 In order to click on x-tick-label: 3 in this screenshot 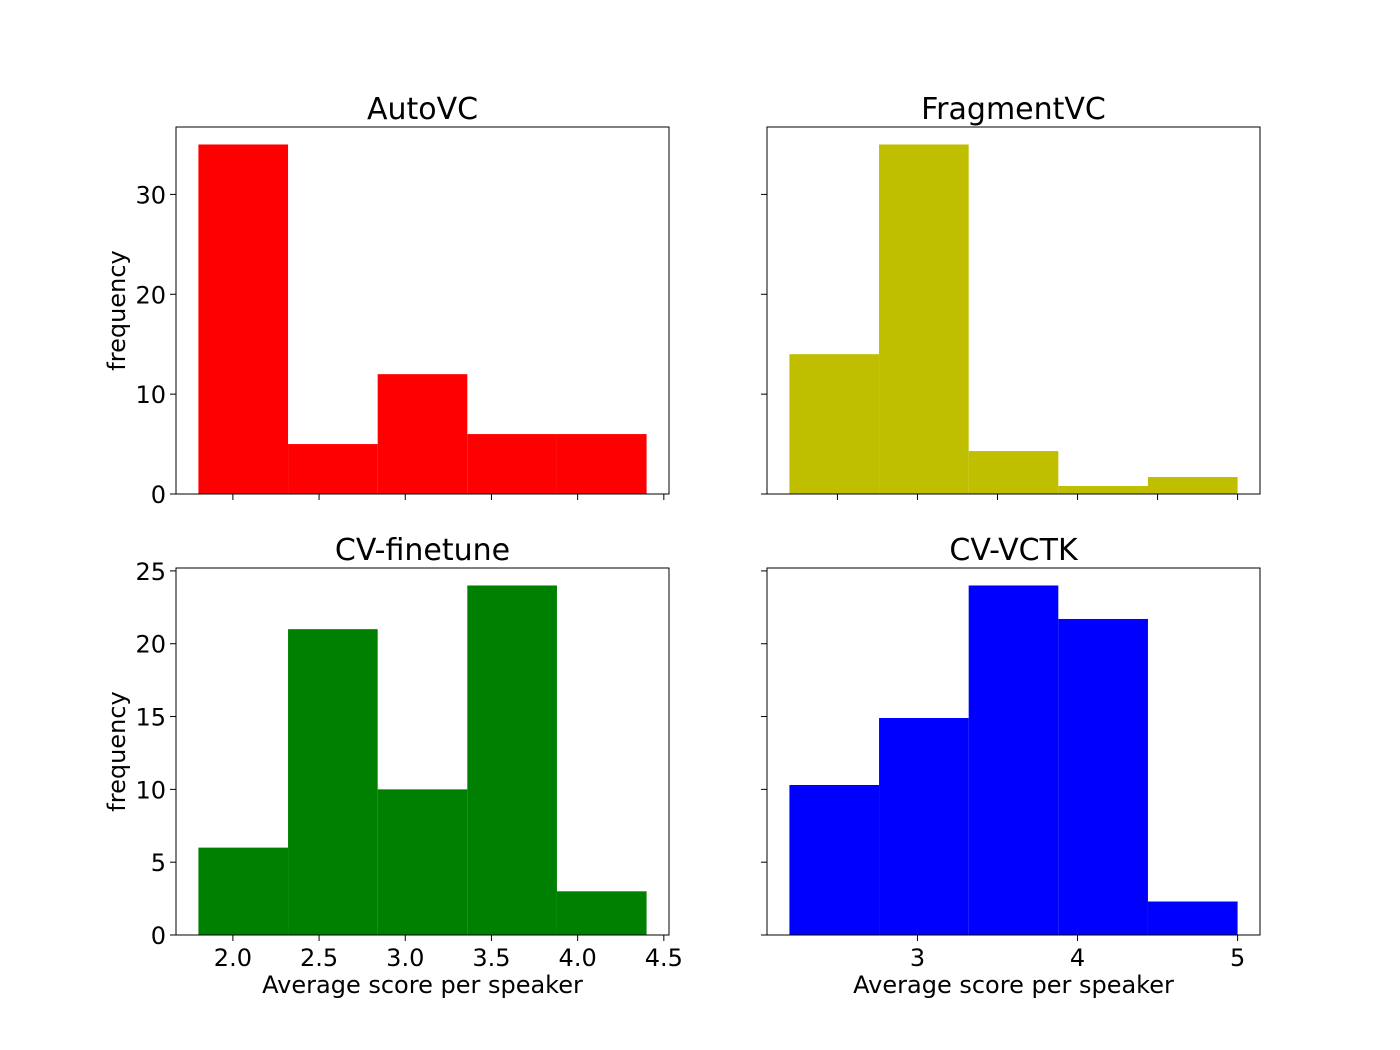, I will do `click(917, 958)`.